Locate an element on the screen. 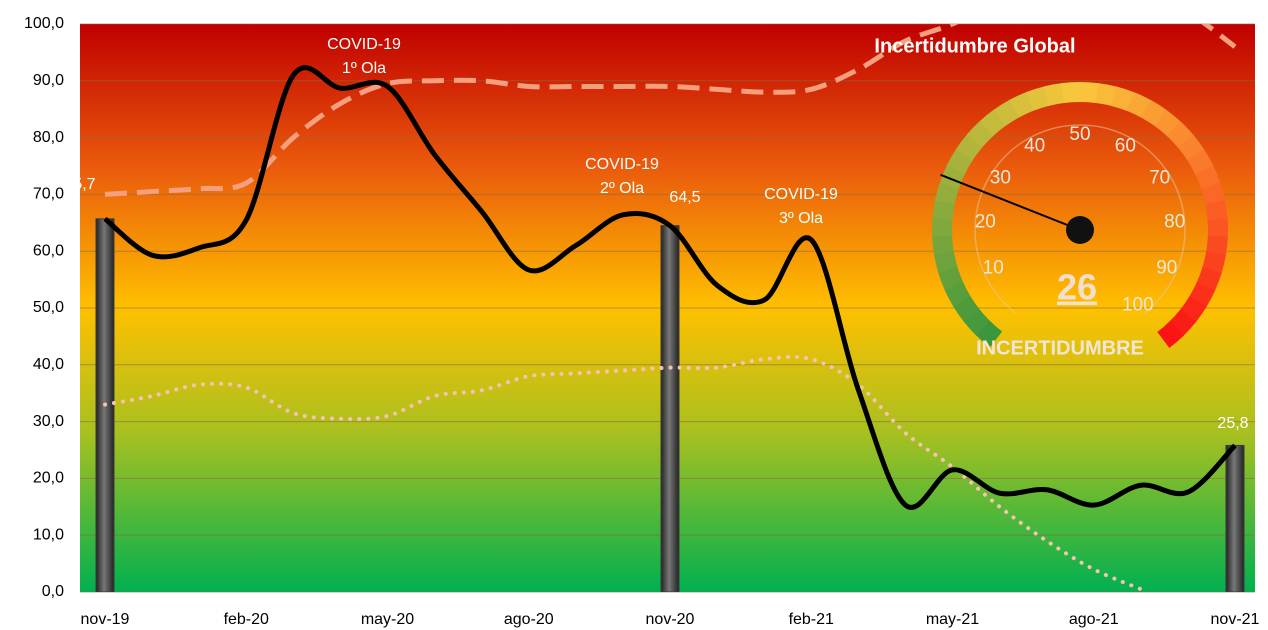 The height and width of the screenshot is (630, 1268). gauge-tick-label: 100 is located at coordinates (1138, 304).